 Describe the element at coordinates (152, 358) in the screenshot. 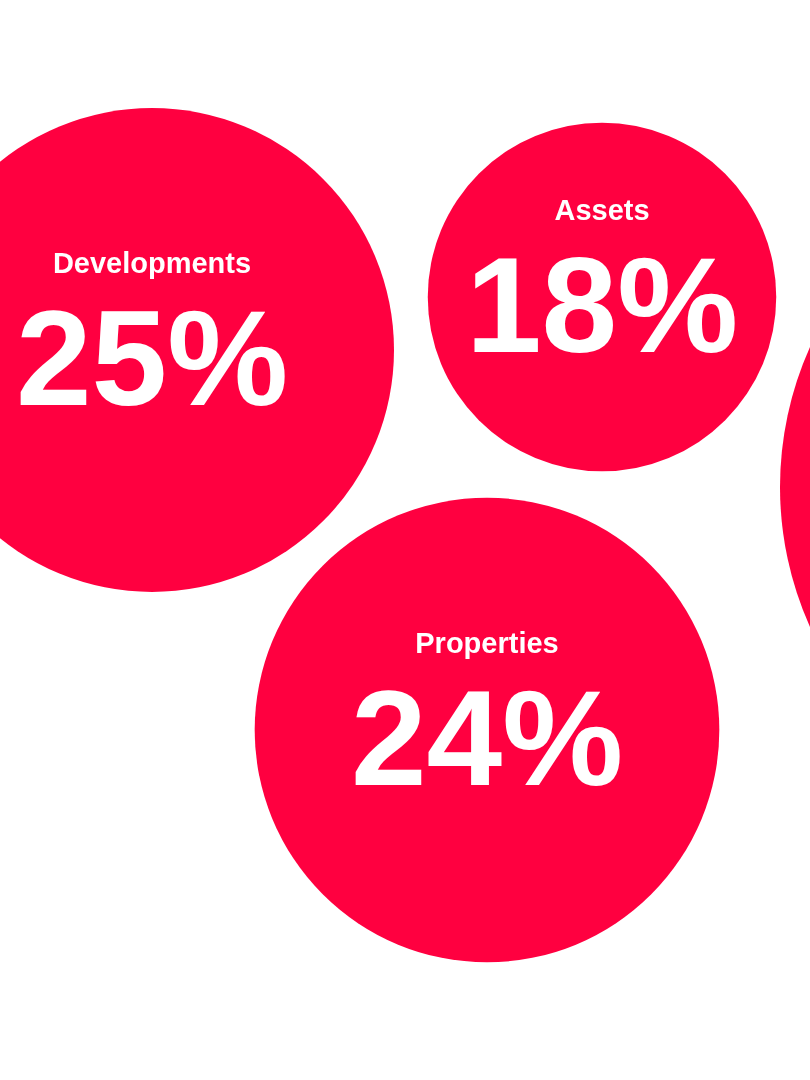

I see `data-label: 25%` at that location.